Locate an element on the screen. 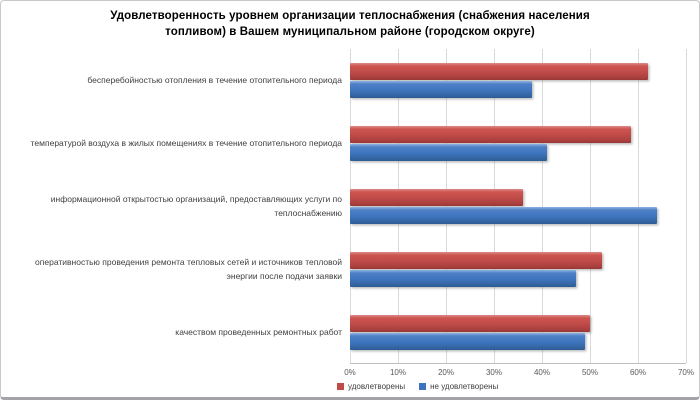 The width and height of the screenshot is (700, 400). x-tick-label: 40% is located at coordinates (541, 372).